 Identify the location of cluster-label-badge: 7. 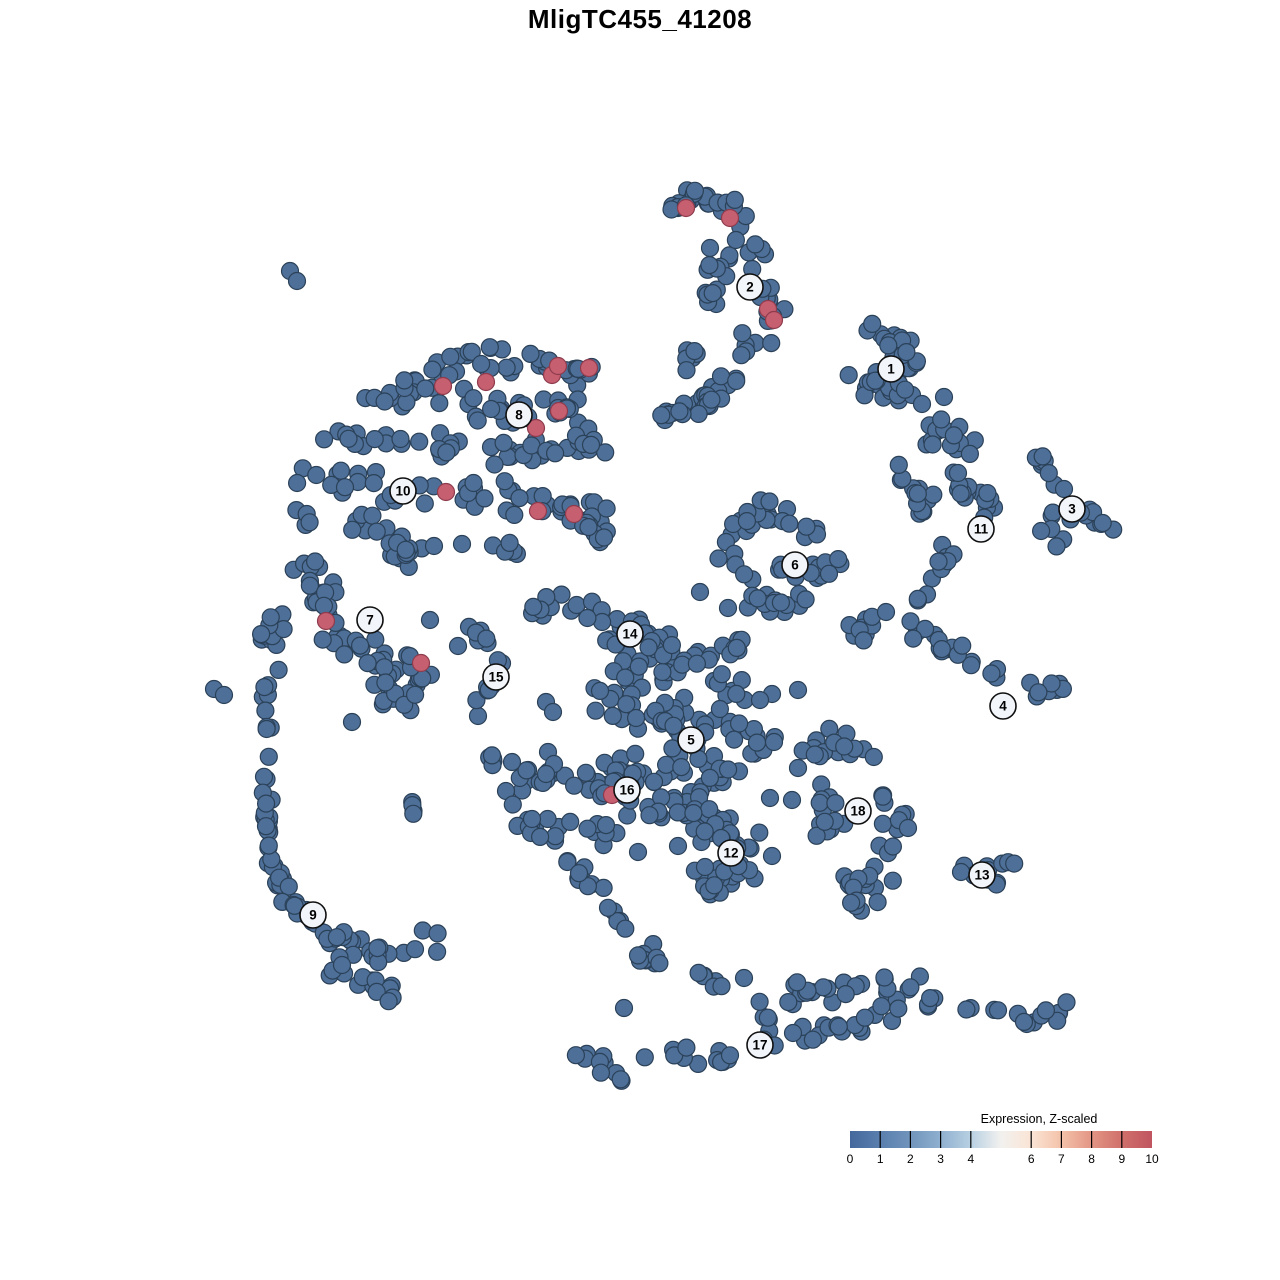
(370, 620).